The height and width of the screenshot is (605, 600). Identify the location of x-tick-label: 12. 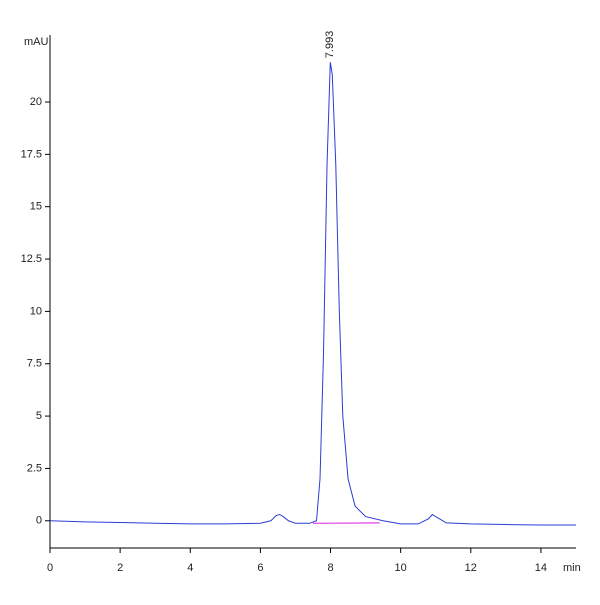
(471, 568).